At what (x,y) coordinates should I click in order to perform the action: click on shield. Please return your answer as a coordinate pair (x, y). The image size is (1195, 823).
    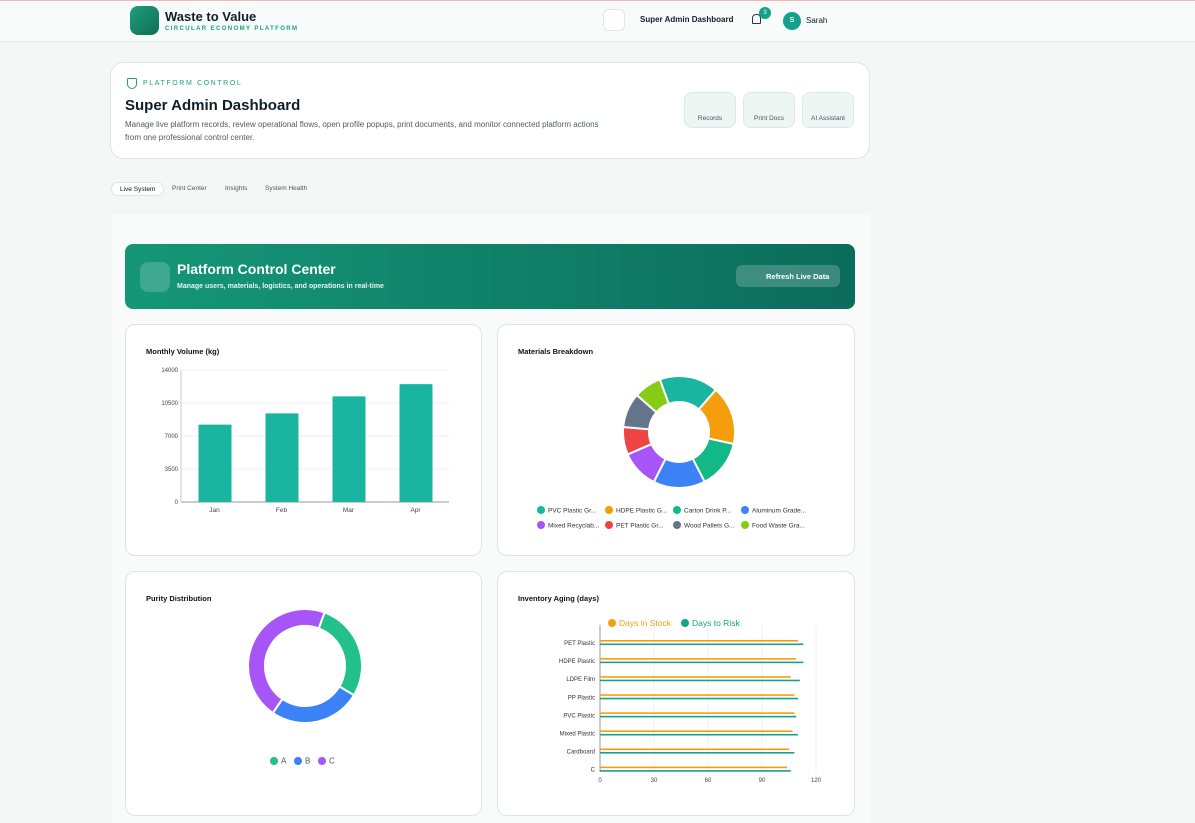
    Looking at the image, I should click on (132, 83).